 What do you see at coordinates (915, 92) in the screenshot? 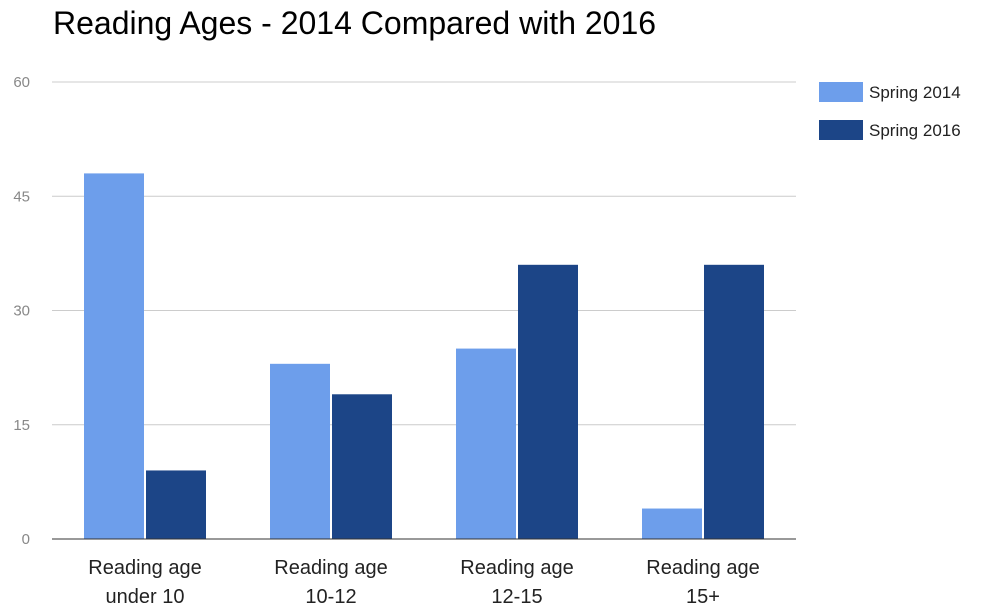
I see `legend-label: Spring 2014` at bounding box center [915, 92].